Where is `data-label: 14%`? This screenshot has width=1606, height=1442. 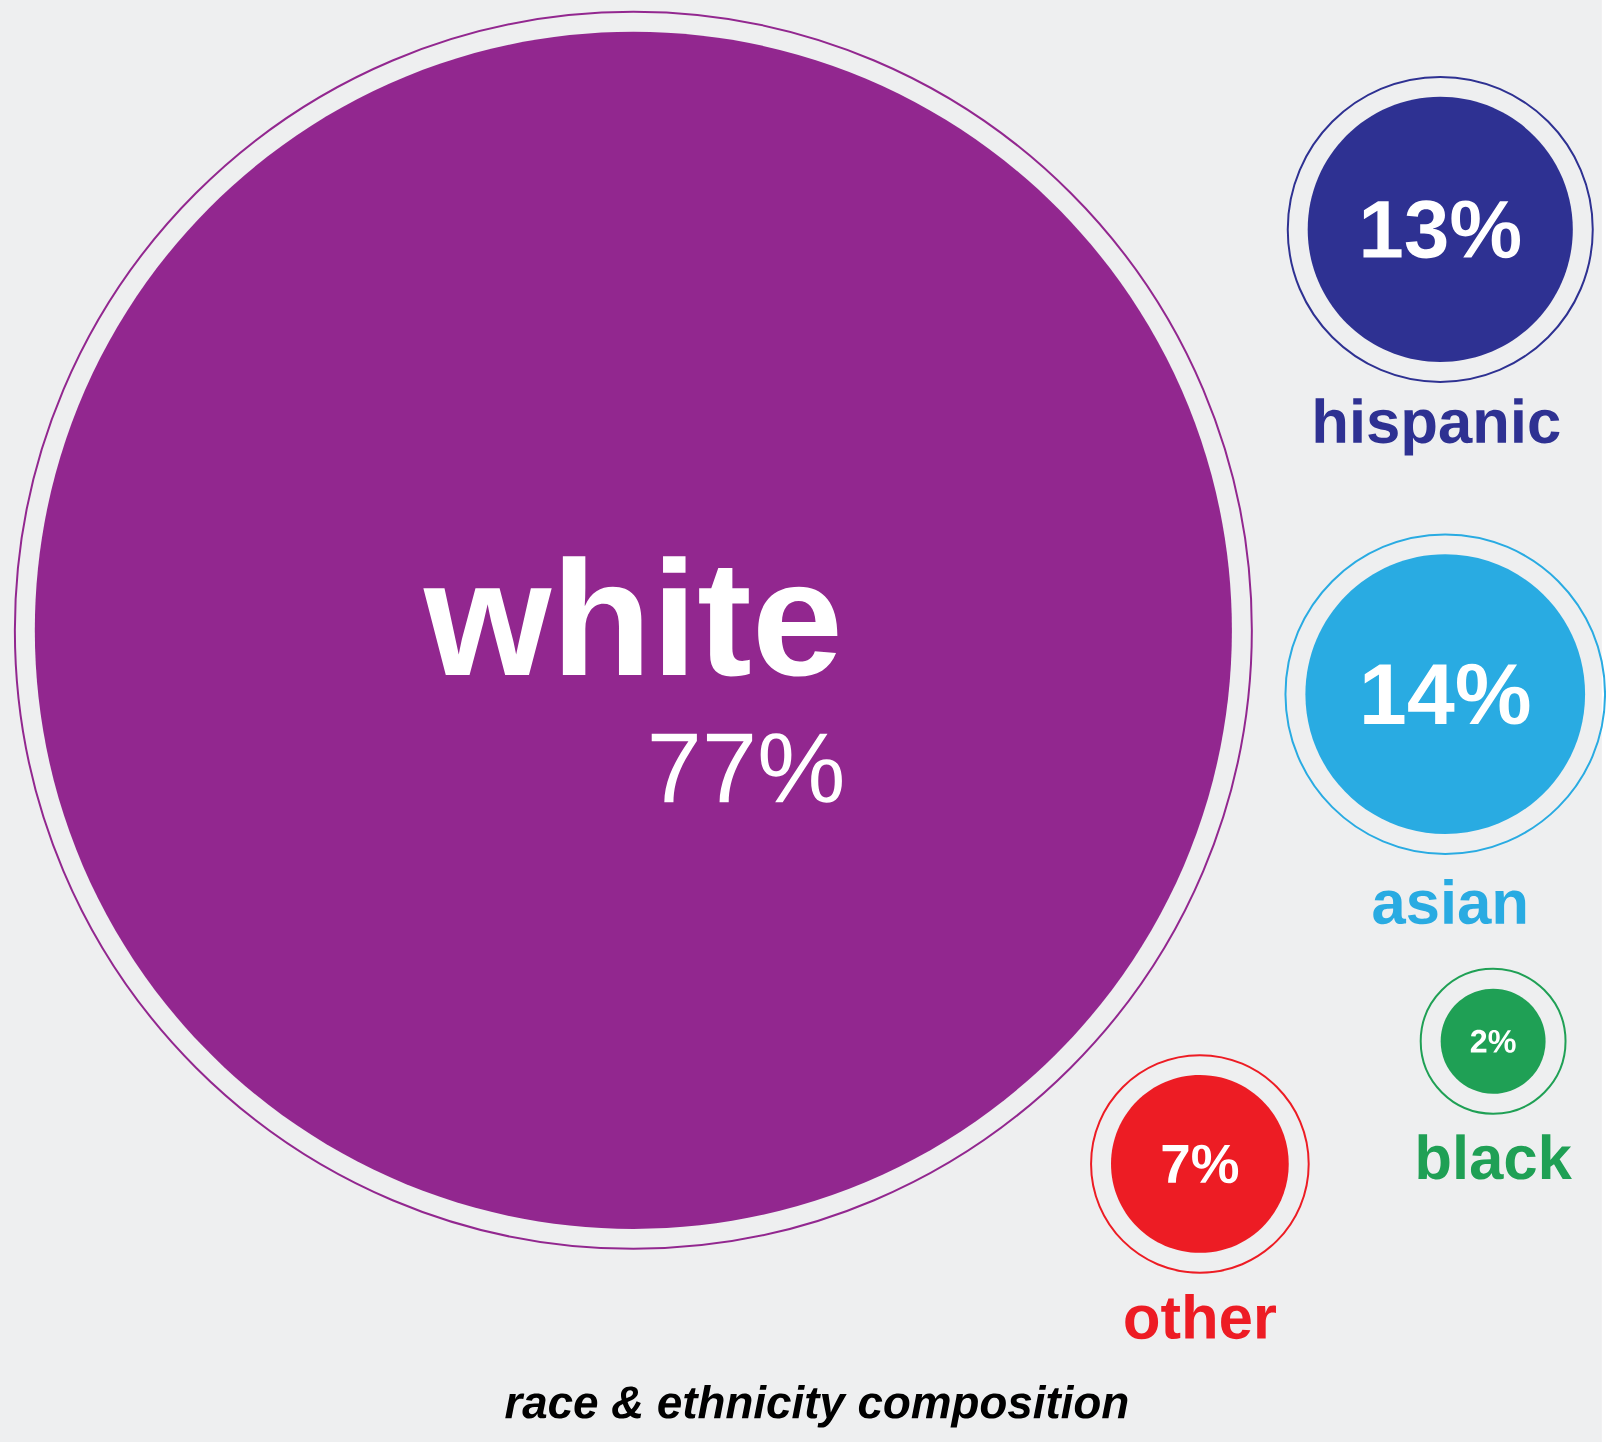 data-label: 14% is located at coordinates (1447, 694).